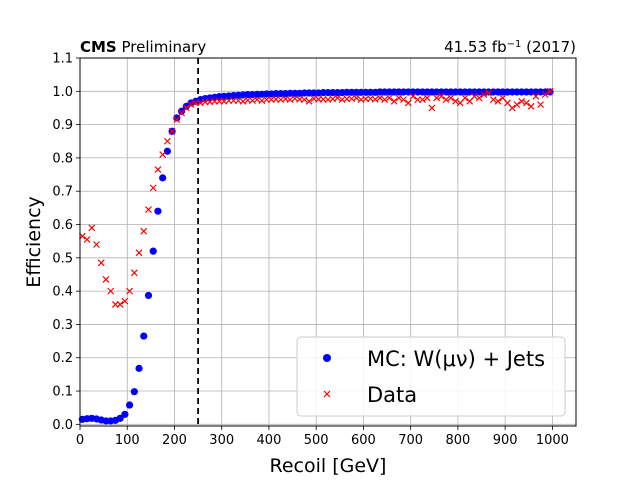 Image resolution: width=640 pixels, height=480 pixels. Describe the element at coordinates (62, 425) in the screenshot. I see `y-tick-label: 0.0` at that location.